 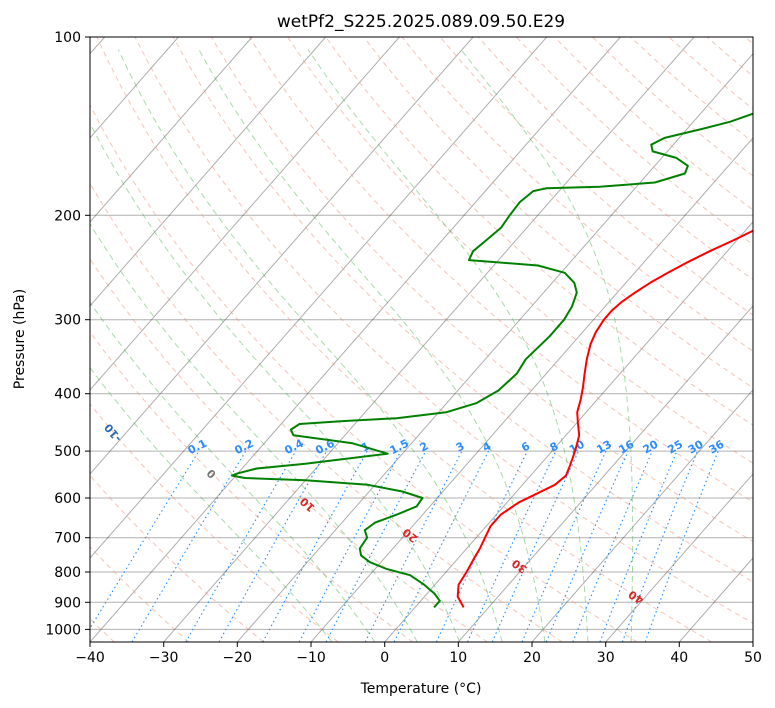 What do you see at coordinates (67, 38) in the screenshot?
I see `y-tick-label: 100` at bounding box center [67, 38].